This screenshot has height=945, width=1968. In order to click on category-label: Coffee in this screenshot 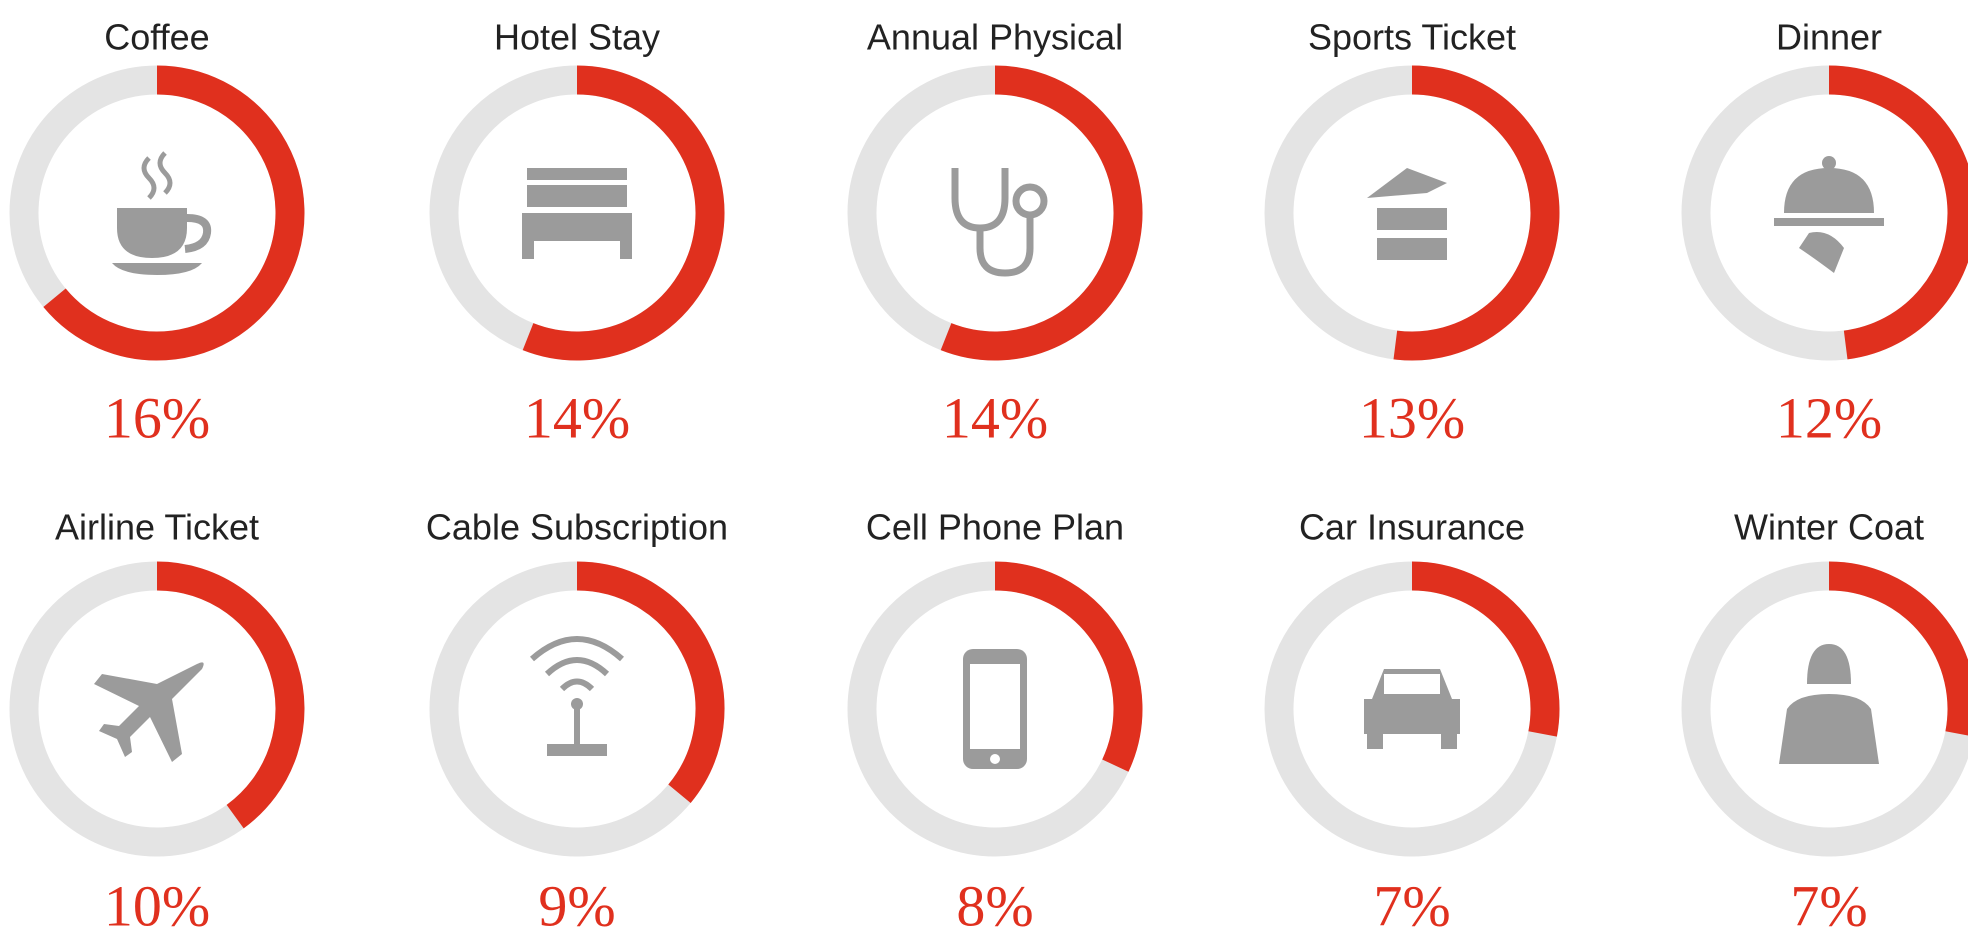, I will do `click(156, 37)`.